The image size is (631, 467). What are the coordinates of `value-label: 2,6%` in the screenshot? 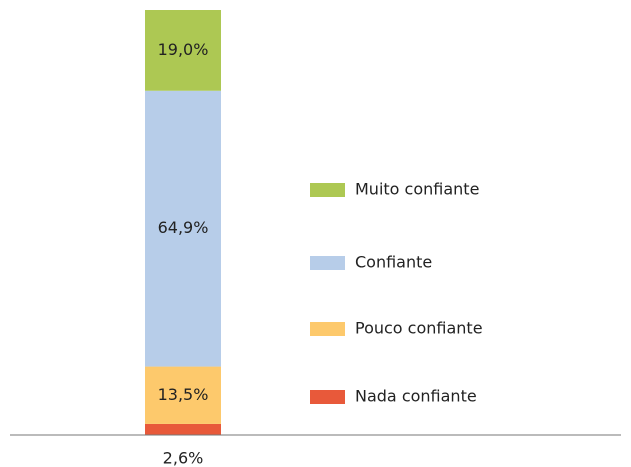 It's located at (183, 458).